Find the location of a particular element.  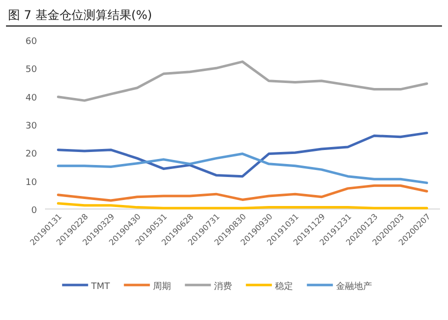

legend-label: TMT is located at coordinates (100, 287).